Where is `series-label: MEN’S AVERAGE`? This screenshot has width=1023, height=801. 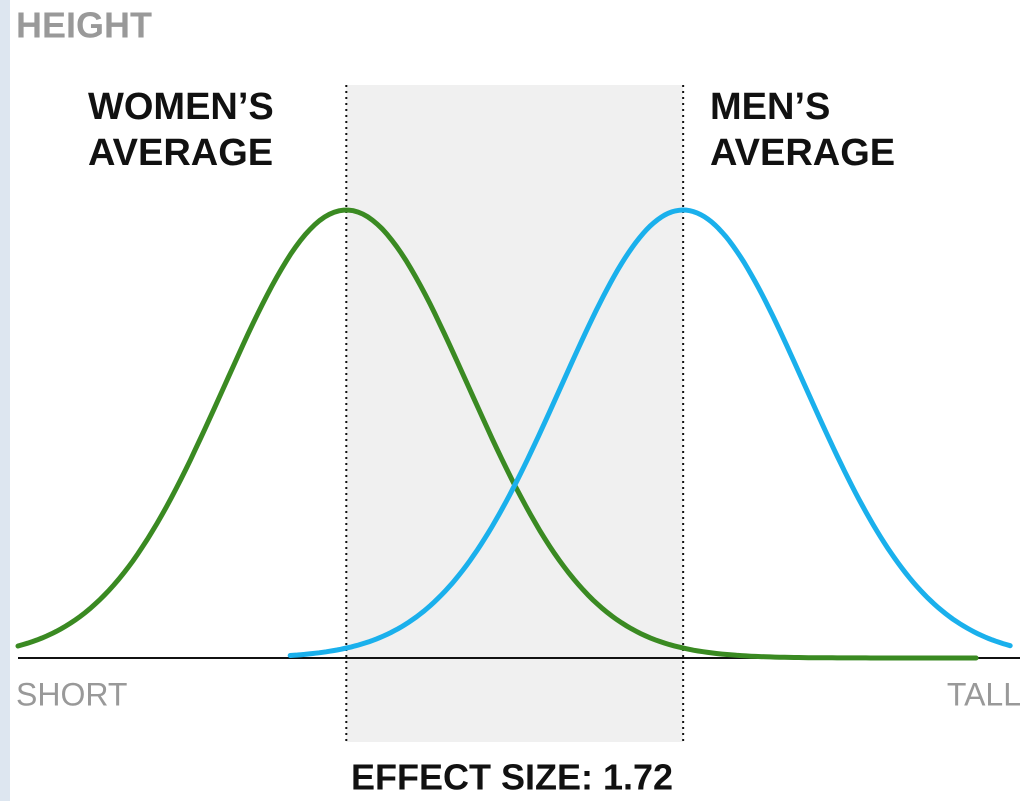 series-label: MEN’S AVERAGE is located at coordinates (803, 130).